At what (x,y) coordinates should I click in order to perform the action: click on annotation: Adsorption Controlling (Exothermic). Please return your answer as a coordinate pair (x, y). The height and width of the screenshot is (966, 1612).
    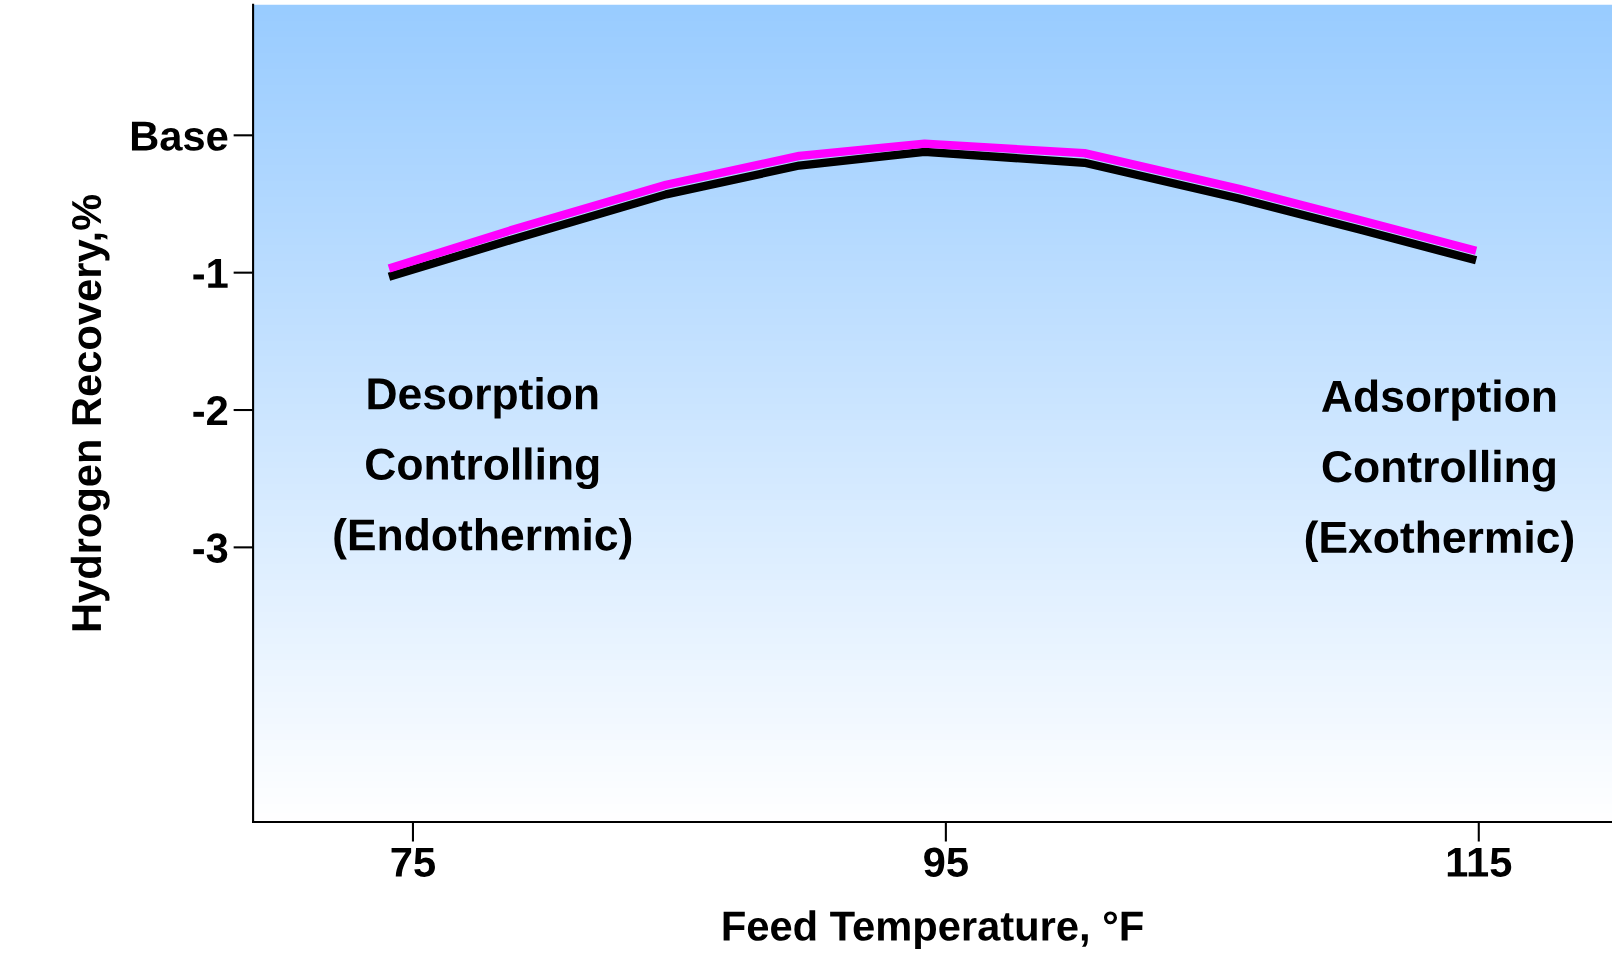
    Looking at the image, I should click on (1439, 470).